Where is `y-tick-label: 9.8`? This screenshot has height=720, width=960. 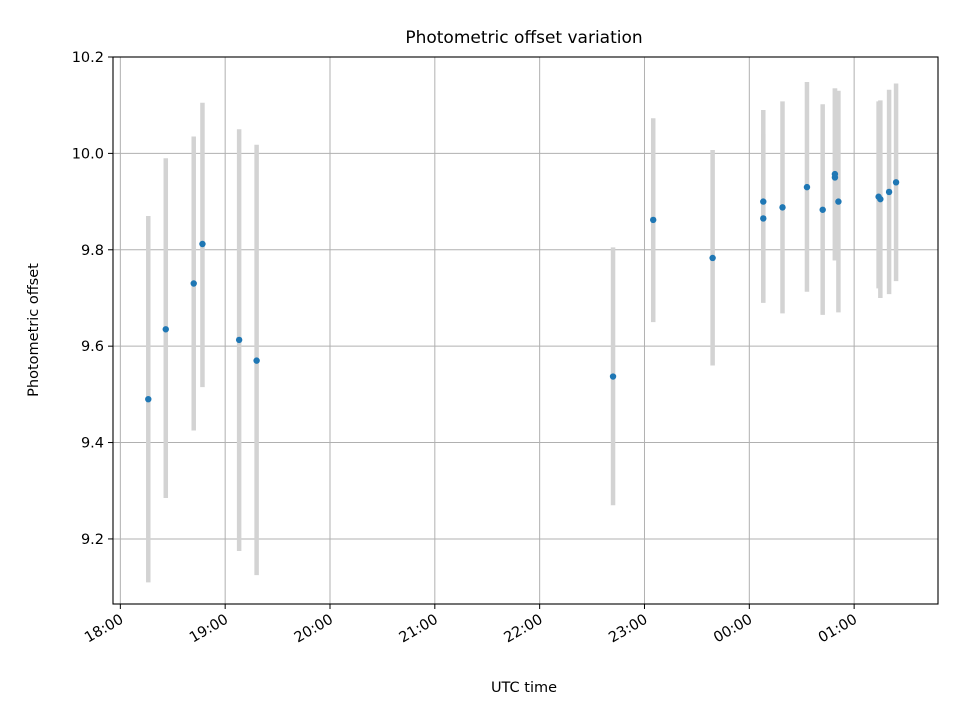 y-tick-label: 9.8 is located at coordinates (92, 251).